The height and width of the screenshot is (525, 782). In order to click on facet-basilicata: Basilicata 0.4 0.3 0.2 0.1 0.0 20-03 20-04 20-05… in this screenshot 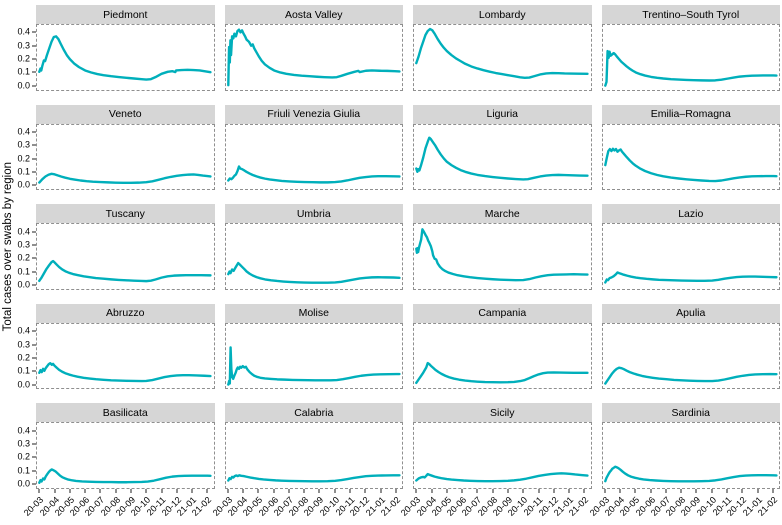, I will do `click(116, 460)`.